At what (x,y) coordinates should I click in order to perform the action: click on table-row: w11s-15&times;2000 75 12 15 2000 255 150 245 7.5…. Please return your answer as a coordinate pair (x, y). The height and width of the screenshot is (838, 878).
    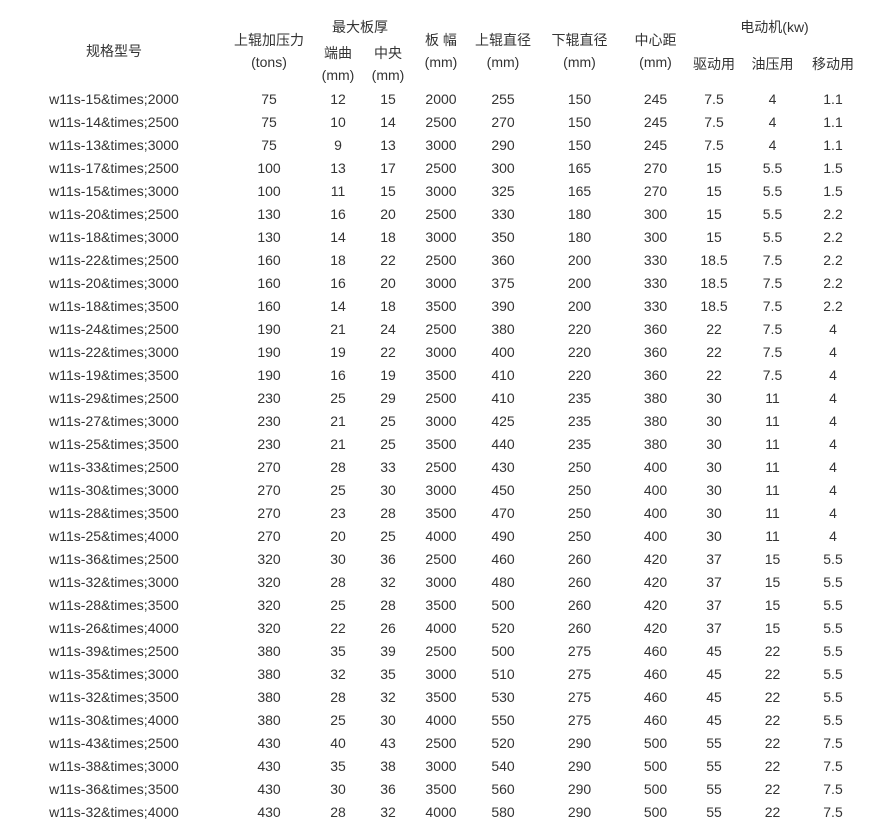
    Looking at the image, I should click on (431, 99).